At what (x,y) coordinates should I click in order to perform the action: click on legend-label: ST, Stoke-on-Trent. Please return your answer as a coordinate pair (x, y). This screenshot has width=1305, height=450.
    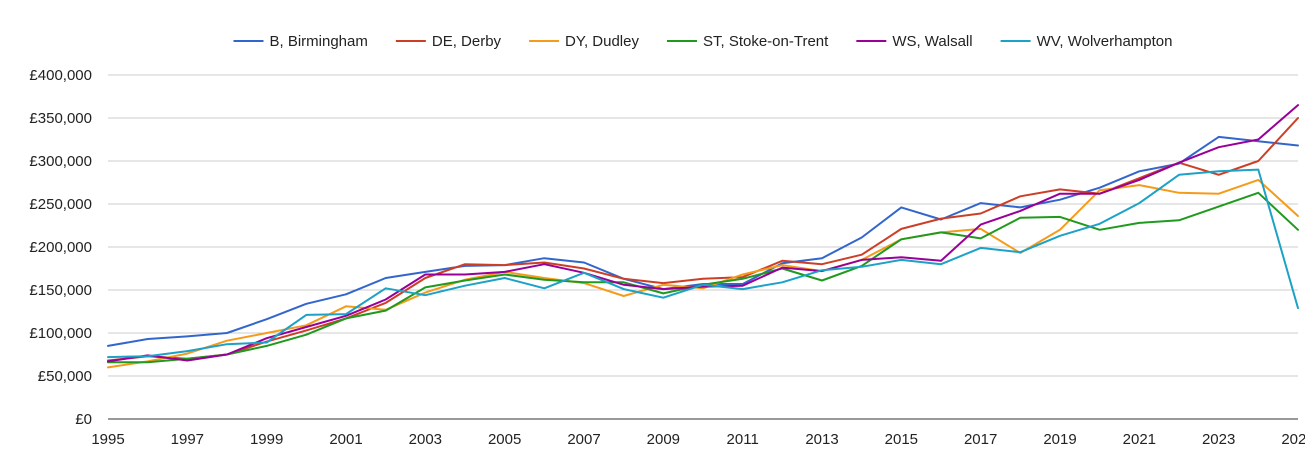
    Looking at the image, I should click on (766, 41).